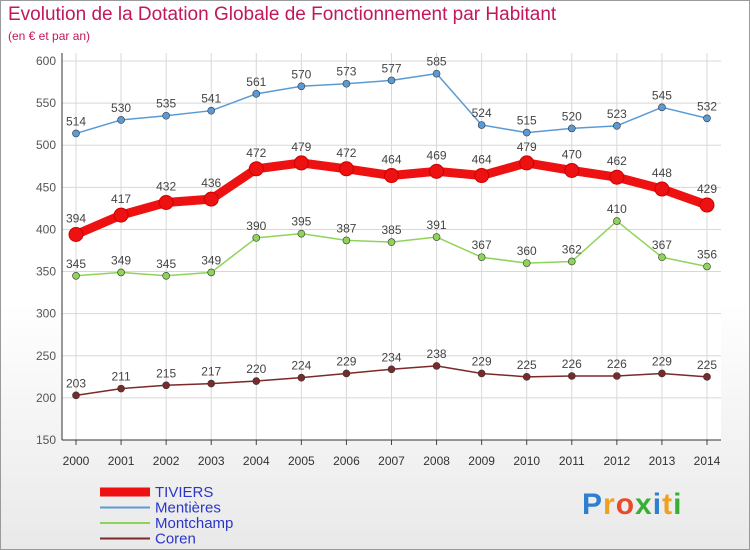 The width and height of the screenshot is (750, 550). I want to click on logo-letter: i, so click(678, 504).